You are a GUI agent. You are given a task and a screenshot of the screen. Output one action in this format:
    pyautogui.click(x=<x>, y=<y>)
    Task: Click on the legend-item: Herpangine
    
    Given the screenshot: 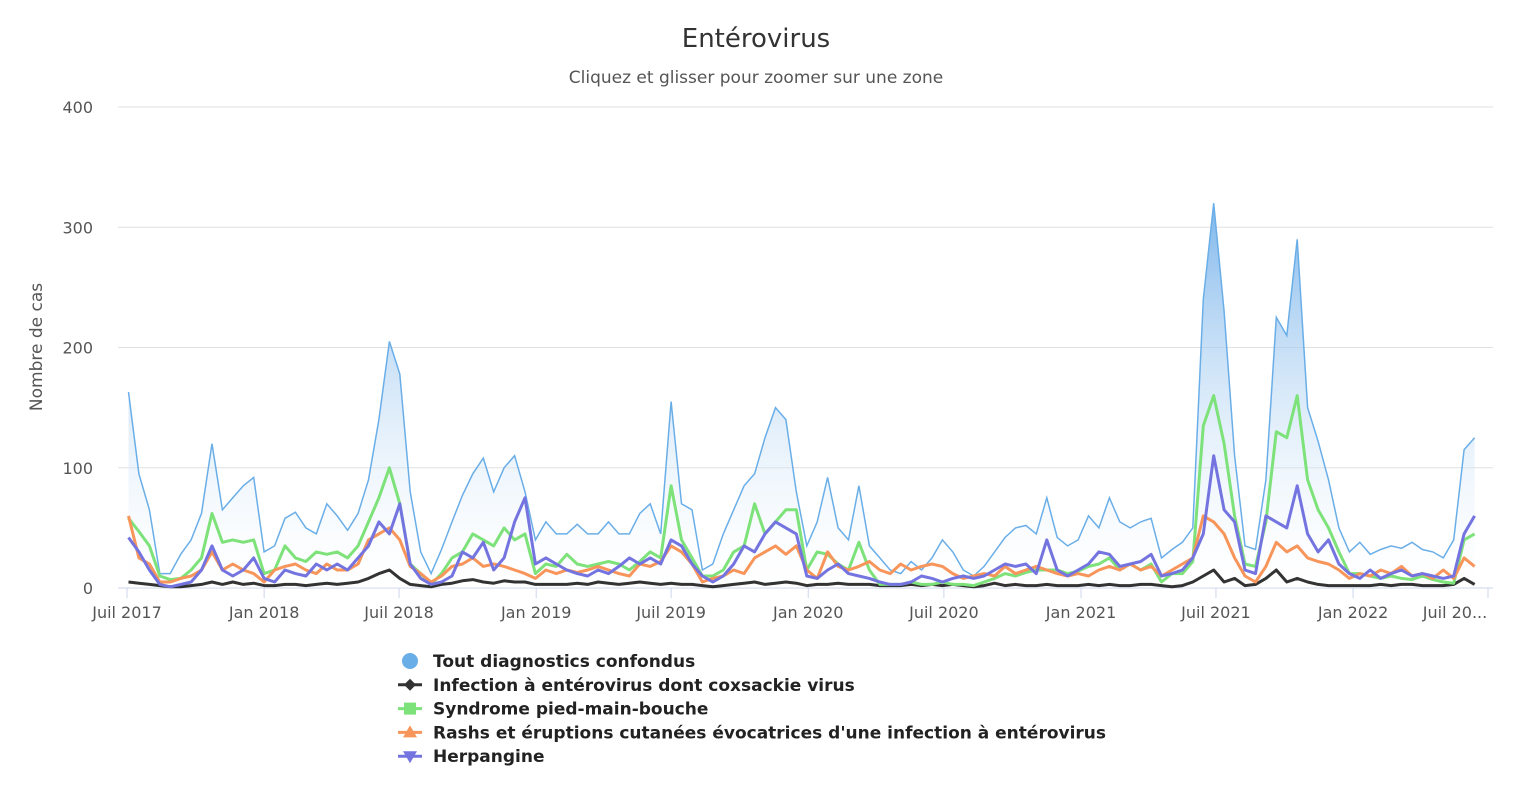 What is the action you would take?
    pyautogui.click(x=471, y=757)
    